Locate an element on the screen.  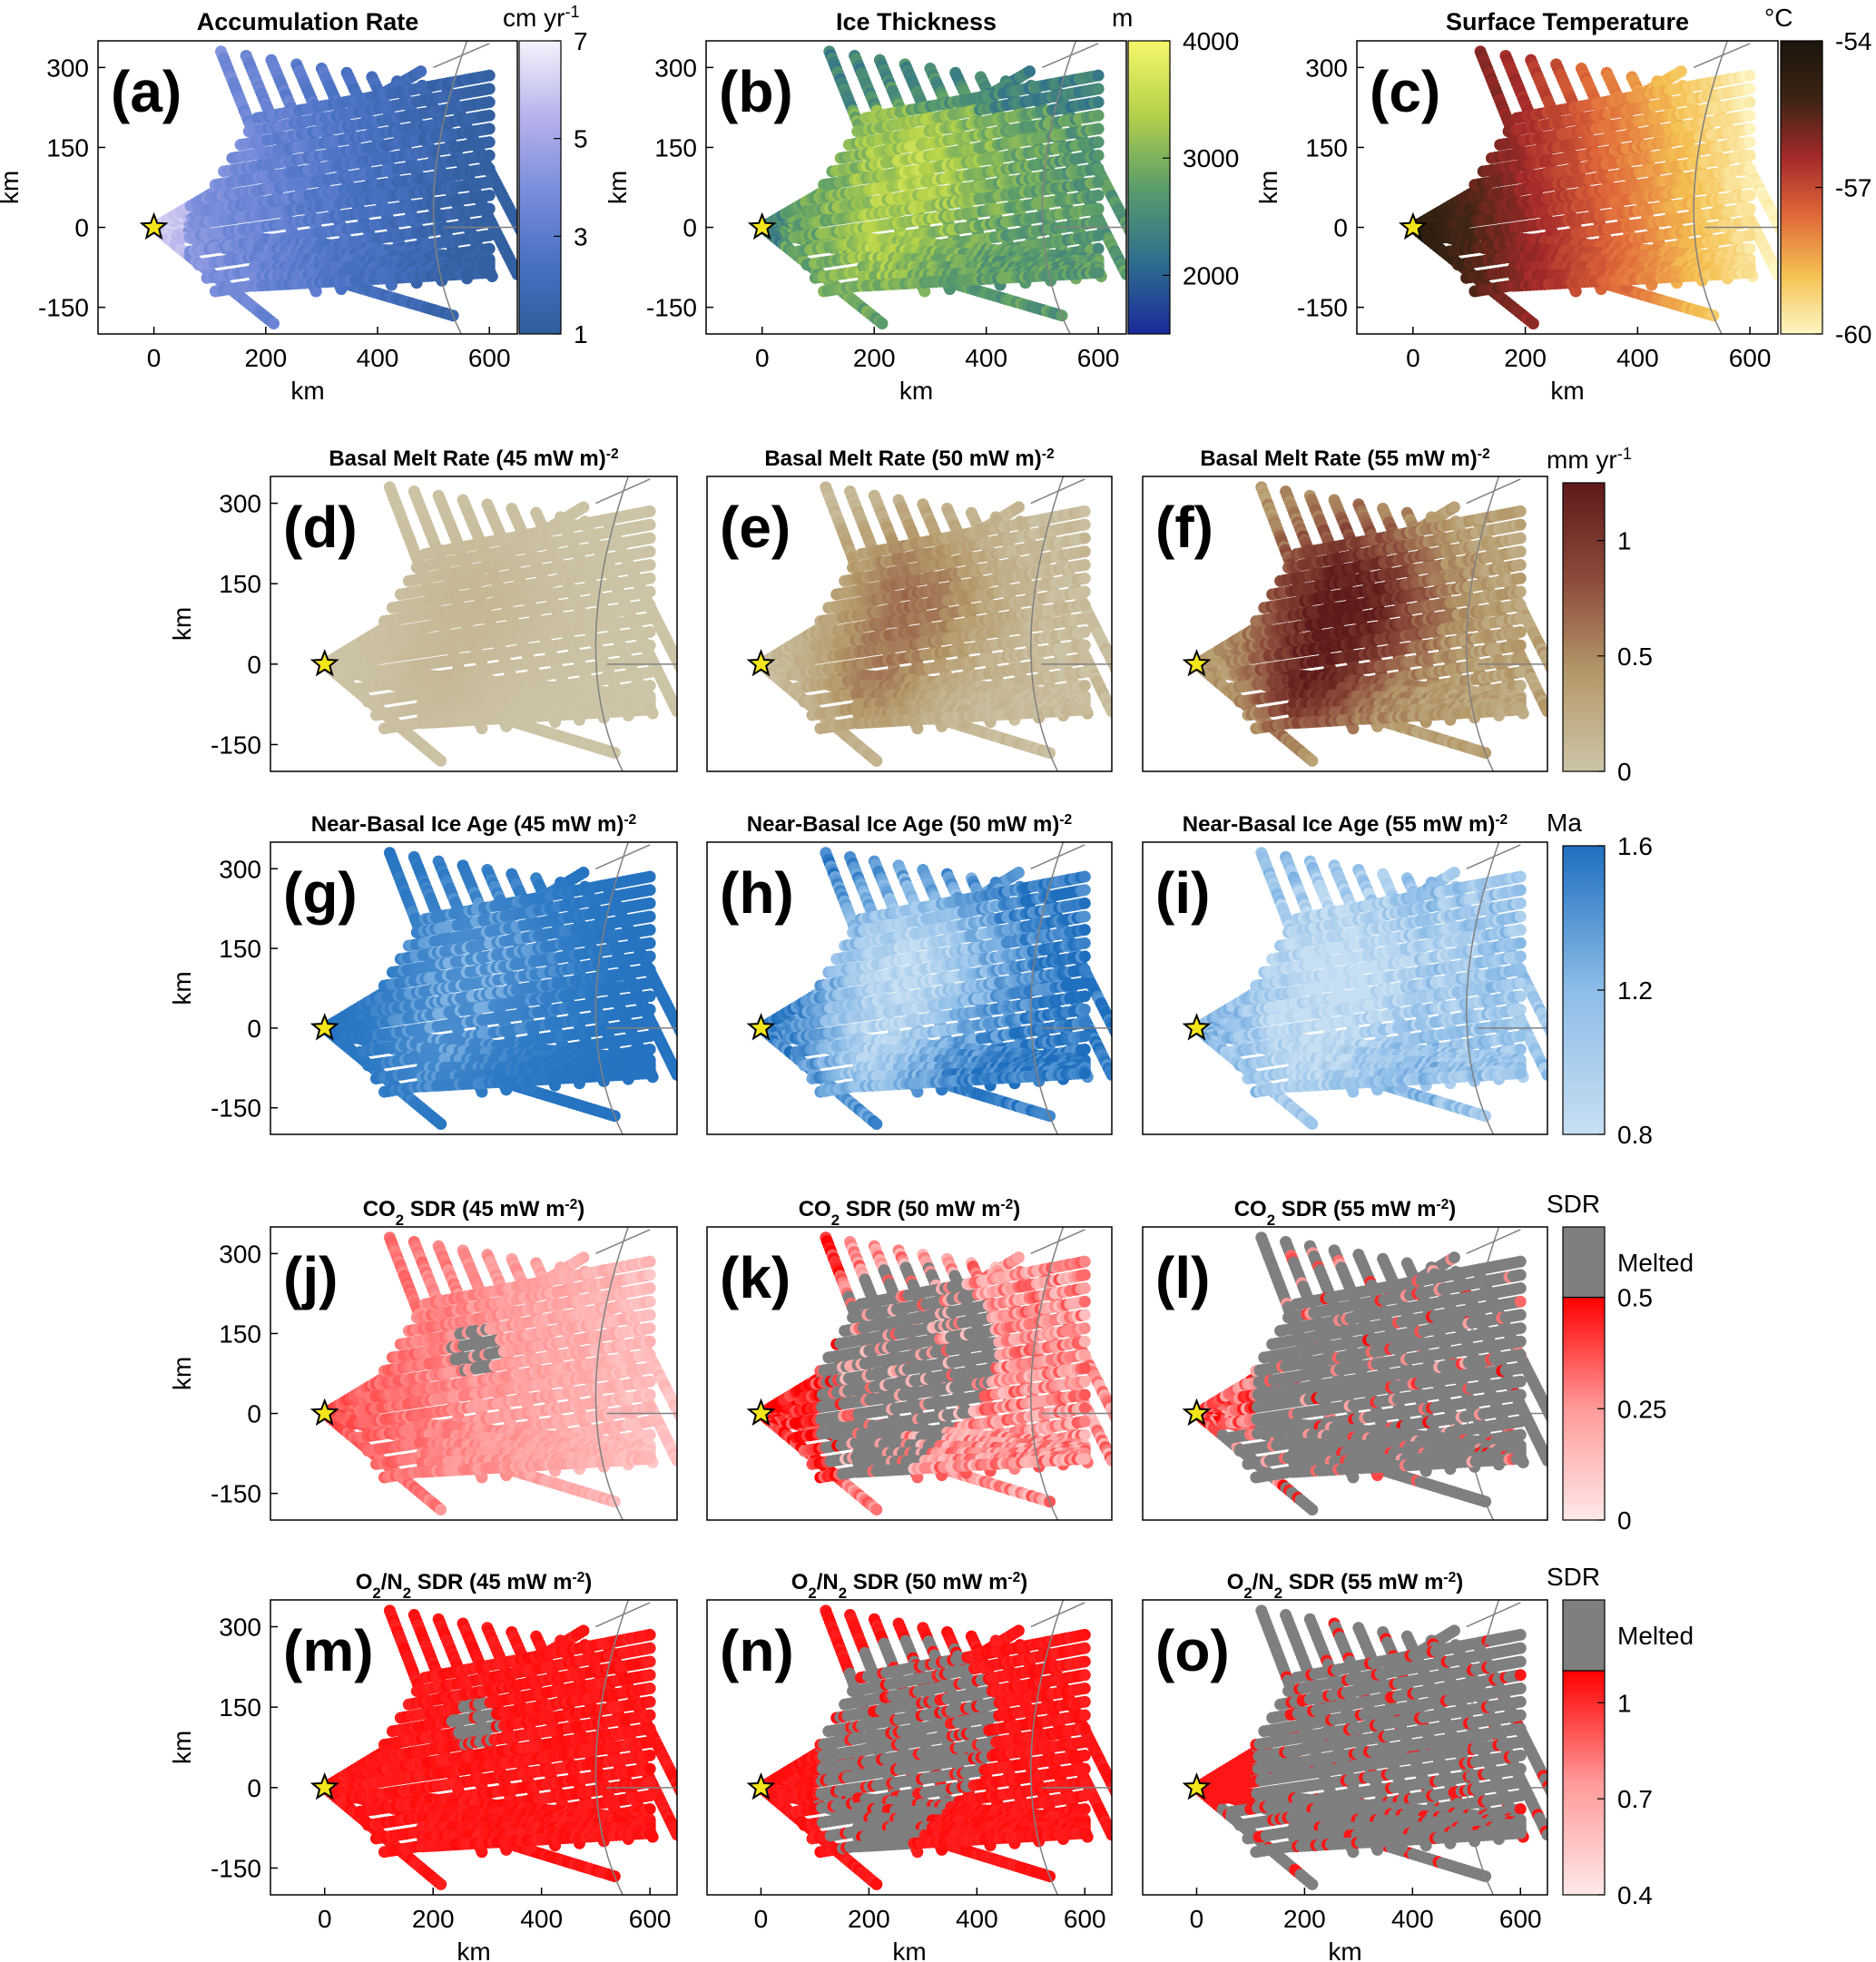
panel-l: (l) CO2 SDR (55 mW m-2) Melted 0 0.25 0.5 SDR is located at coordinates (1418, 1363).